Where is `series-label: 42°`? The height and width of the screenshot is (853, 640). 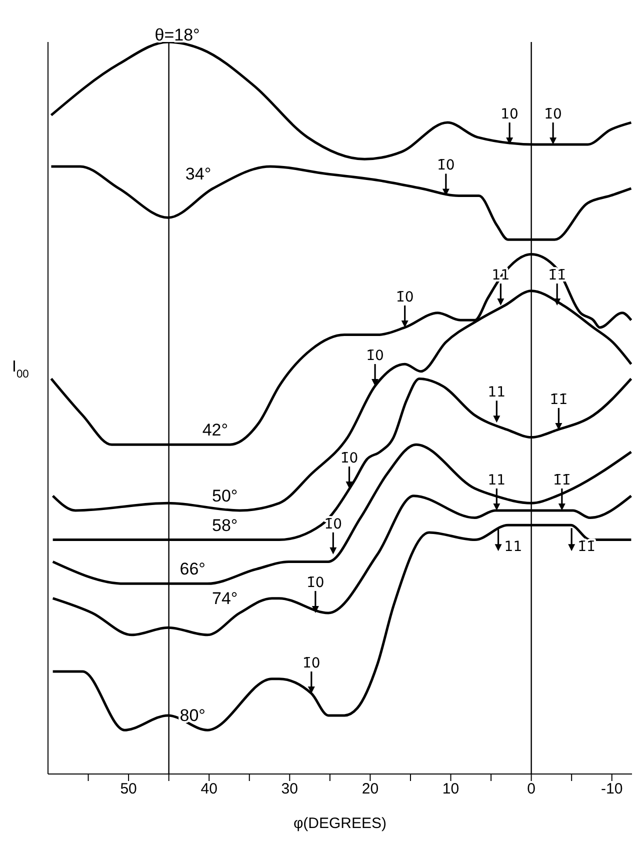
series-label: 42° is located at coordinates (215, 430).